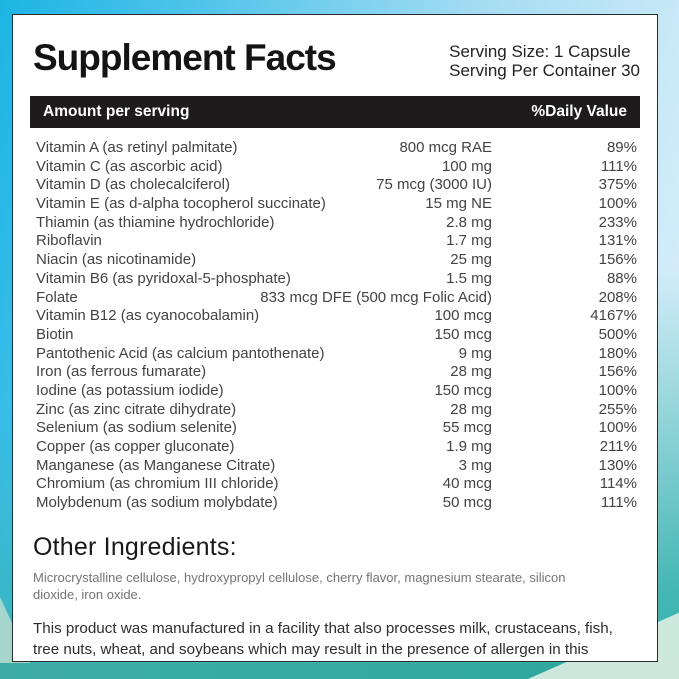 Image resolution: width=679 pixels, height=679 pixels. Describe the element at coordinates (471, 260) in the screenshot. I see `row-amount: 25 mg` at that location.